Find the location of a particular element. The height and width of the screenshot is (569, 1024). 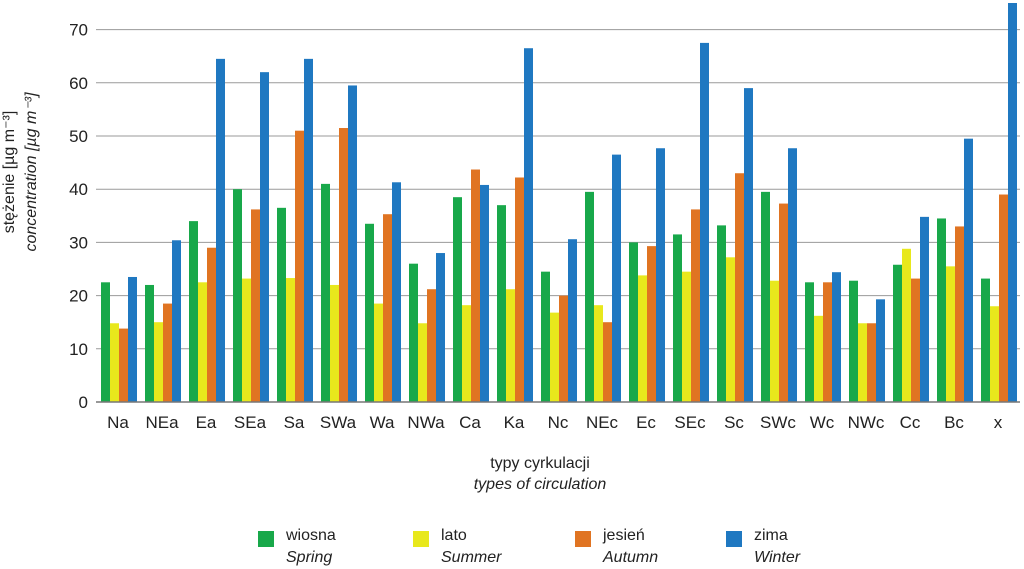

bar-summer-Cc is located at coordinates (906, 325).